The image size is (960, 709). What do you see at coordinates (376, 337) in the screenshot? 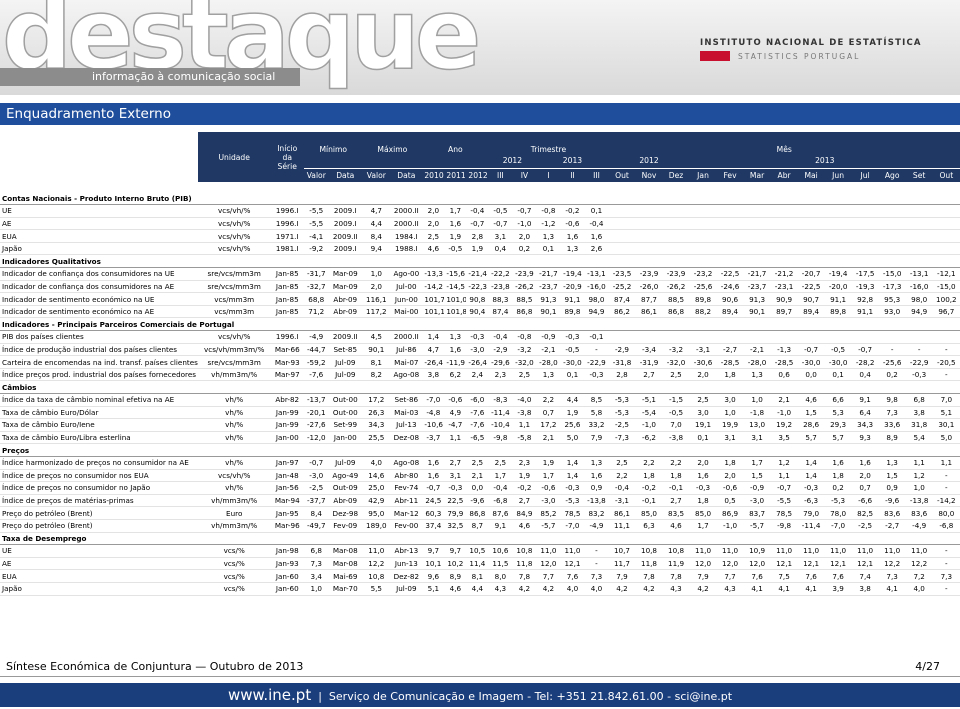
I see `cell: 4,5` at bounding box center [376, 337].